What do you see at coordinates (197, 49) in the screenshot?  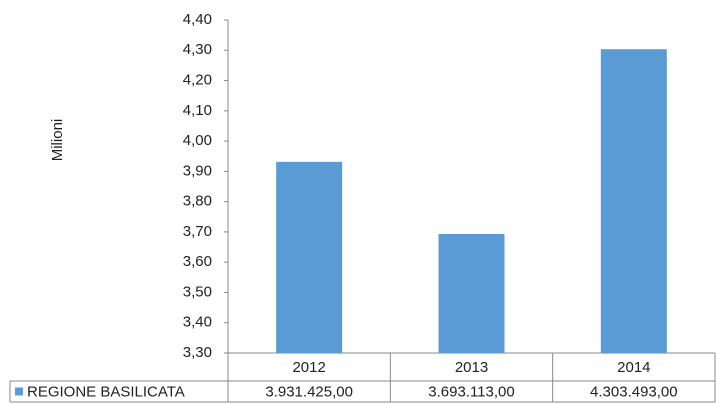 I see `y-tick-label: 4,30` at bounding box center [197, 49].